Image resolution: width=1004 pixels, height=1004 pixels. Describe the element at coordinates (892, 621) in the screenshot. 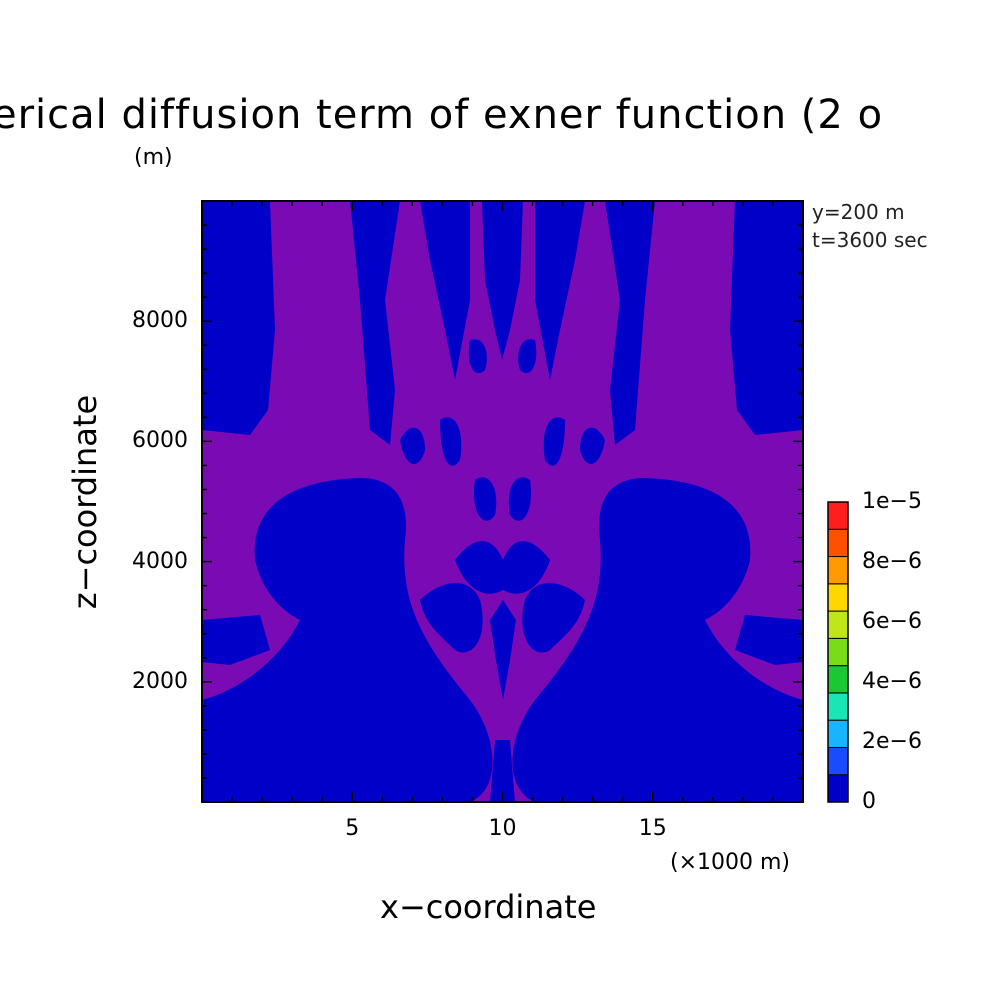

I see `colorbar-tick-label: 6e−6` at that location.